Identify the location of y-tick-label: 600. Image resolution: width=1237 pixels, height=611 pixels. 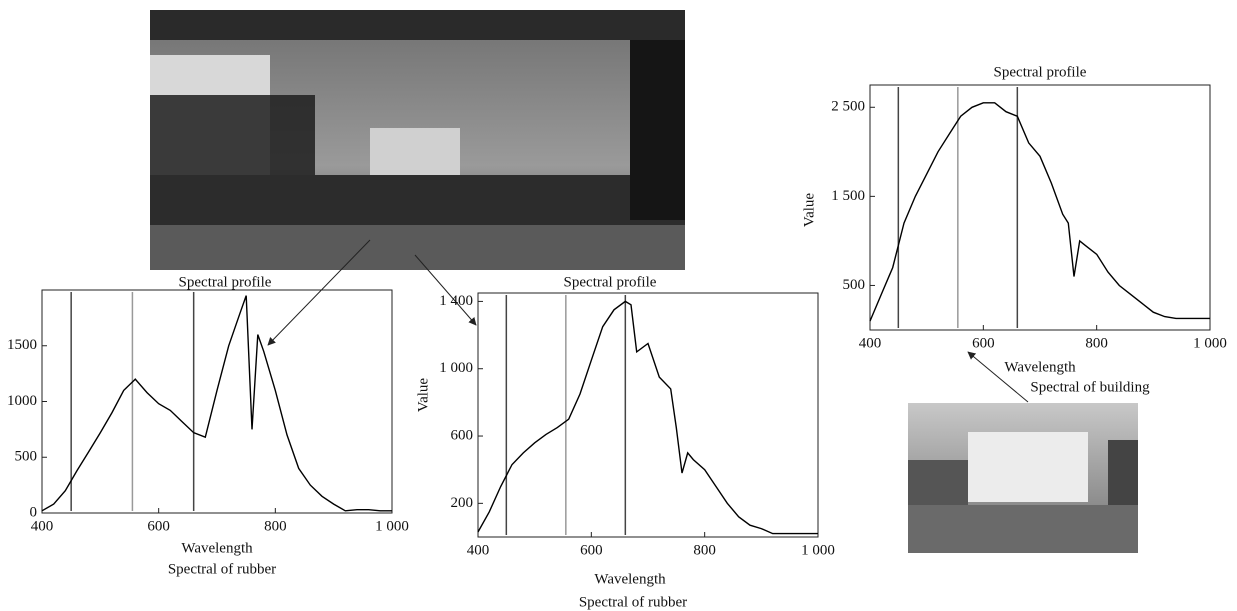
(462, 435).